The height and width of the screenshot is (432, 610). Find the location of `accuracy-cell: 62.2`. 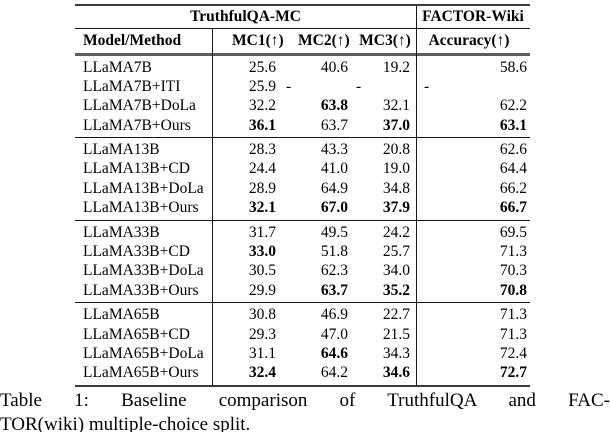

accuracy-cell: 62.2 is located at coordinates (513, 106).